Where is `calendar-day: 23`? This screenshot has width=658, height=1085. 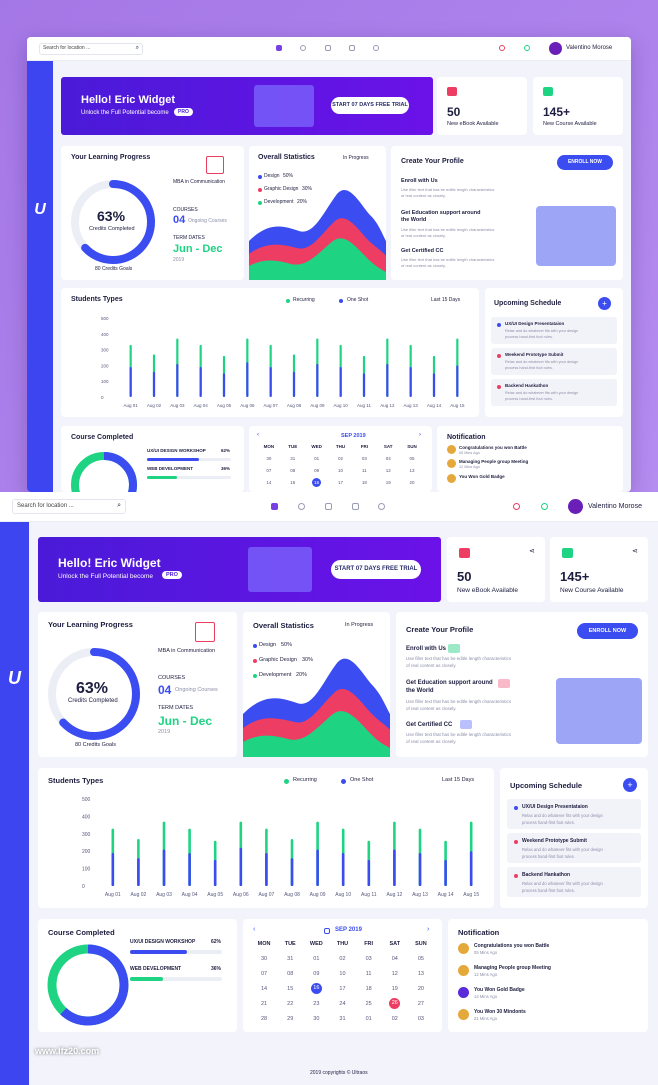
calendar-day: 23 is located at coordinates (316, 1004).